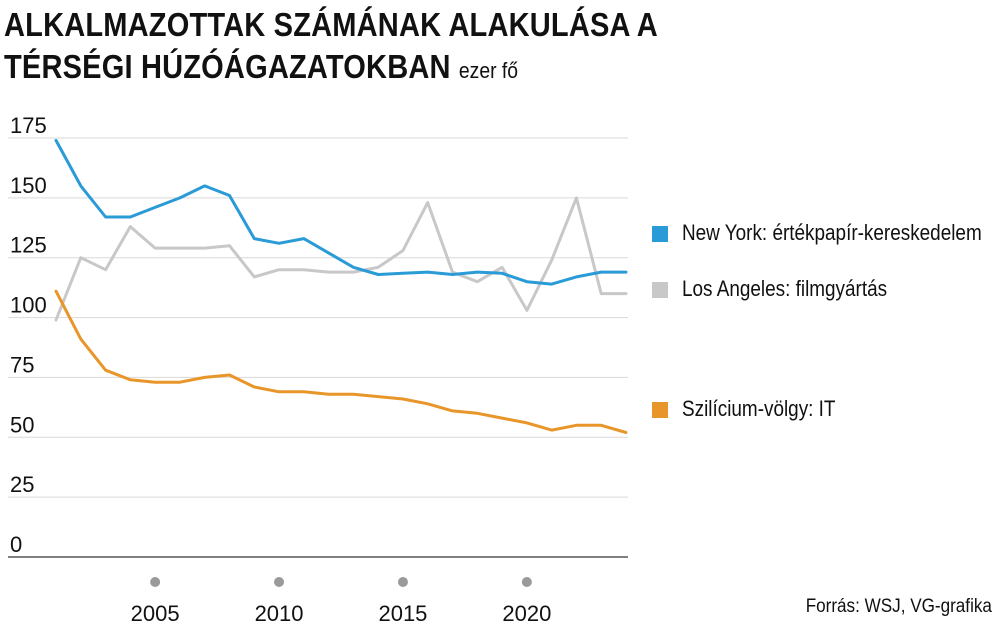 Image resolution: width=1000 pixels, height=628 pixels. Describe the element at coordinates (402, 613) in the screenshot. I see `x-tick-label-2015: 2015` at that location.